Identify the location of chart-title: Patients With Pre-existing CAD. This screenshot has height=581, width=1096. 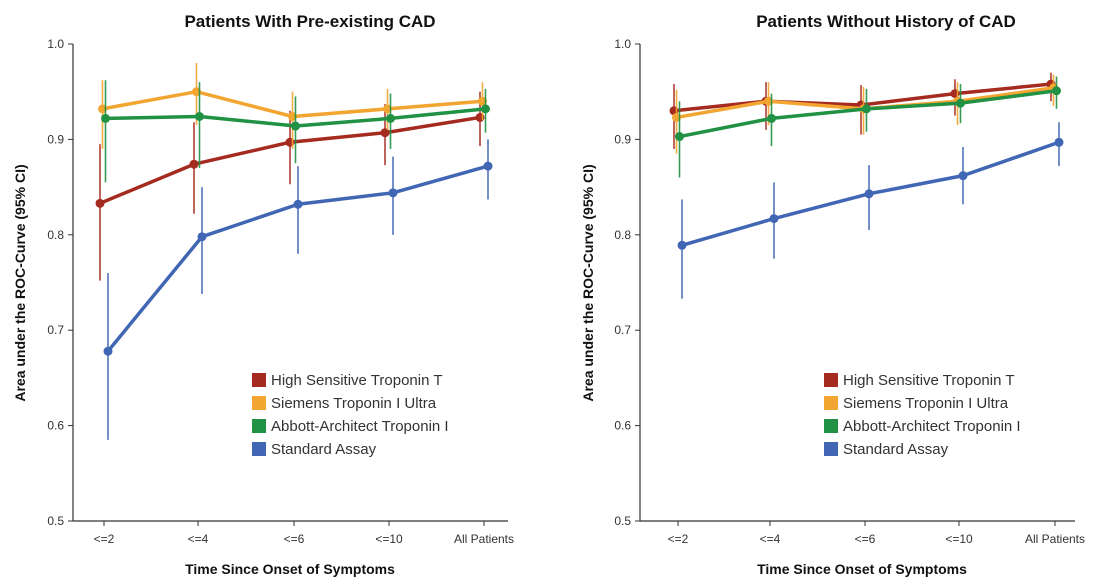
(309, 21).